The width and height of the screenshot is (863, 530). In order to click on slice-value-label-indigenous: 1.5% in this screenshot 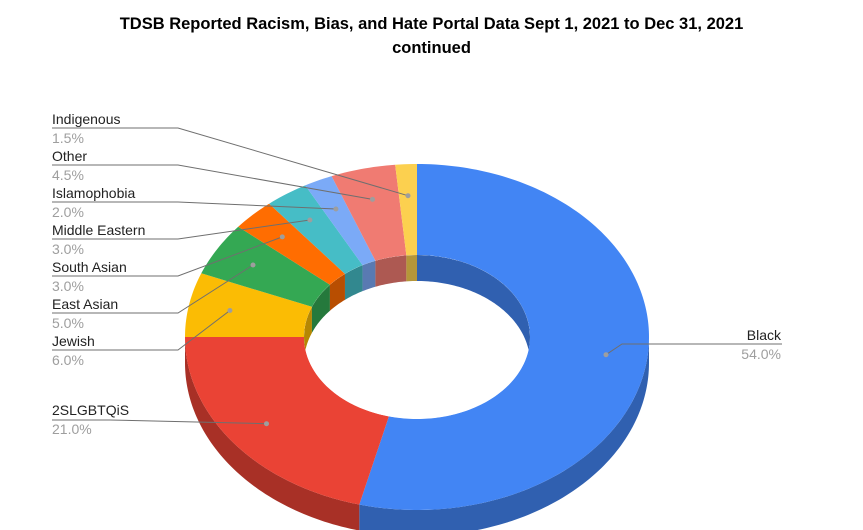, I will do `click(68, 138)`.